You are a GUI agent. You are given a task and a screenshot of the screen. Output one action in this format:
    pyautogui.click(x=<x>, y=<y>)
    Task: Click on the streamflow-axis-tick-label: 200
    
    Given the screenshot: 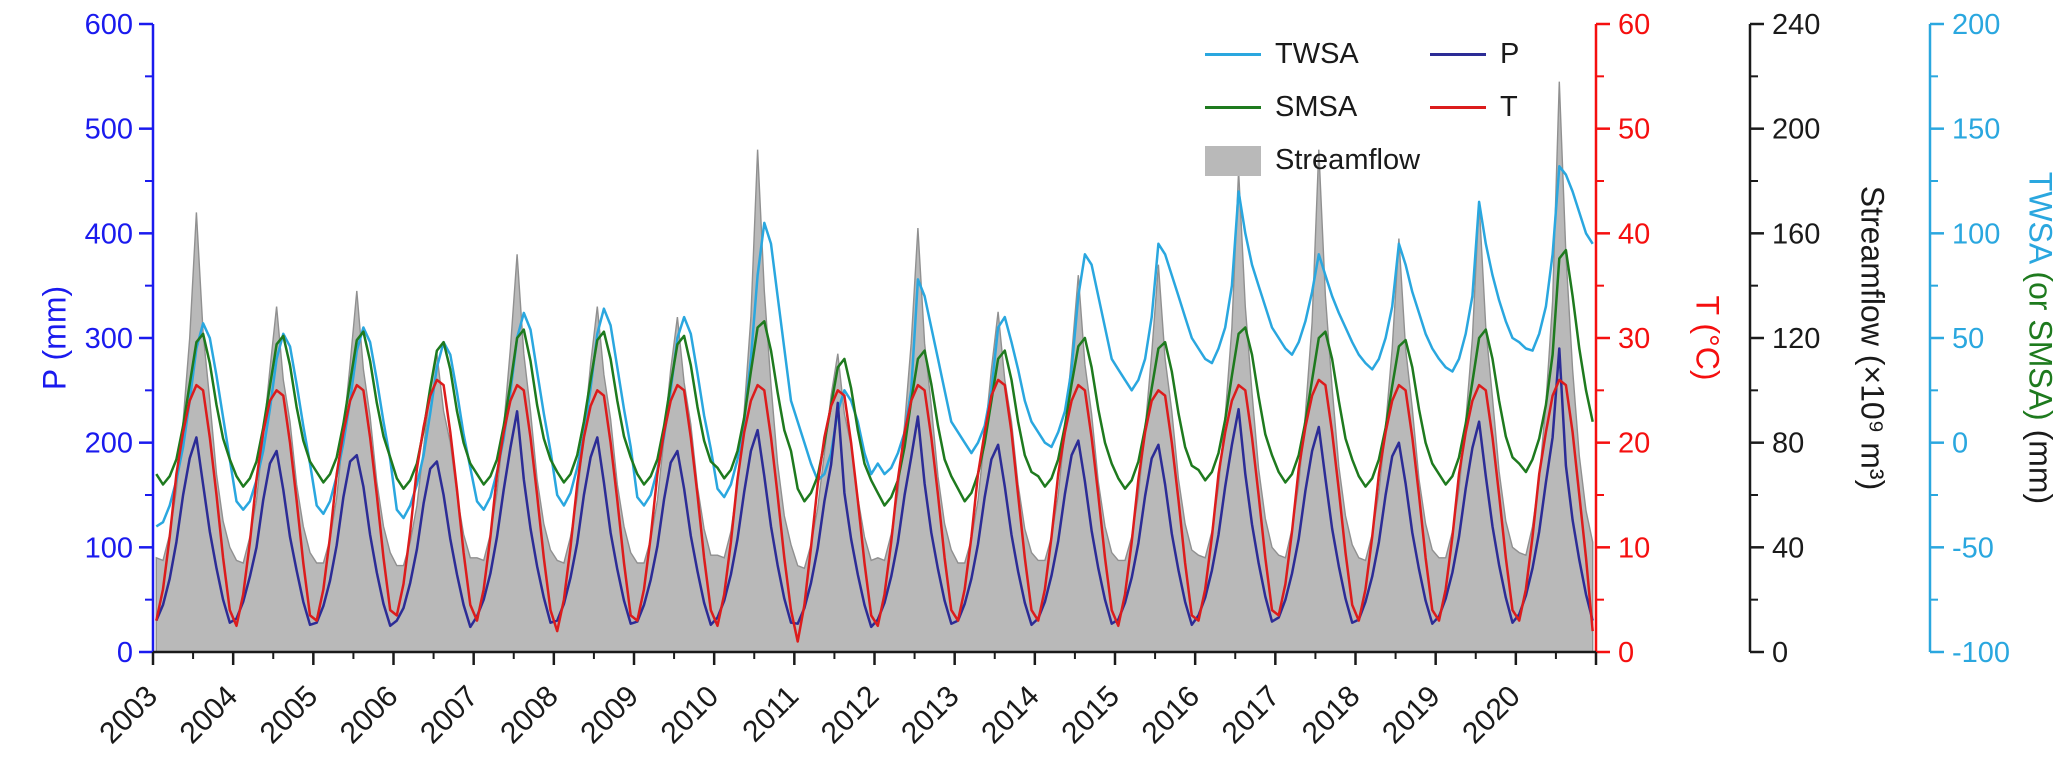 What is the action you would take?
    pyautogui.click(x=1796, y=130)
    